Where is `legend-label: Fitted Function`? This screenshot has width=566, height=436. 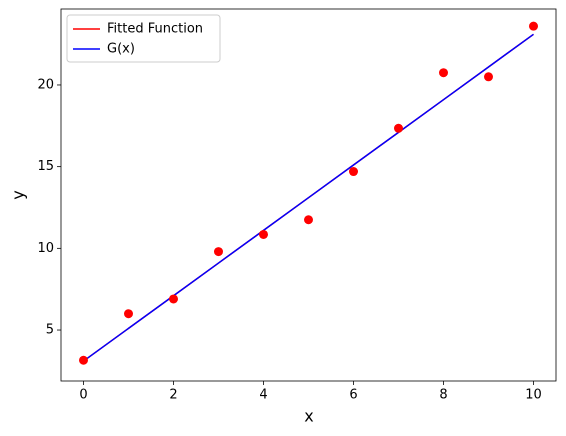 legend-label: Fitted Function is located at coordinates (155, 29).